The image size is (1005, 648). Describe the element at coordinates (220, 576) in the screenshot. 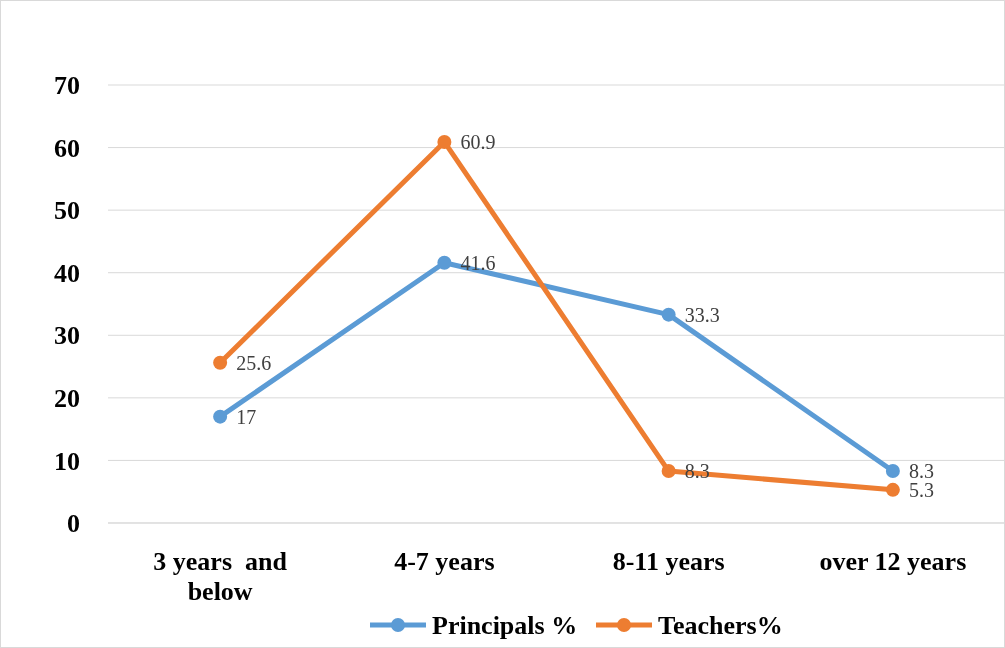

I see `x-tick-label: 3 years and below` at that location.